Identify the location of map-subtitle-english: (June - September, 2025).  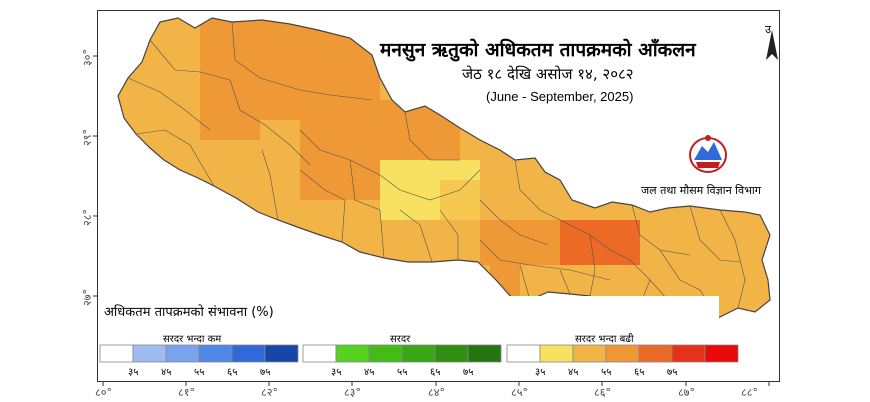
(560, 96).